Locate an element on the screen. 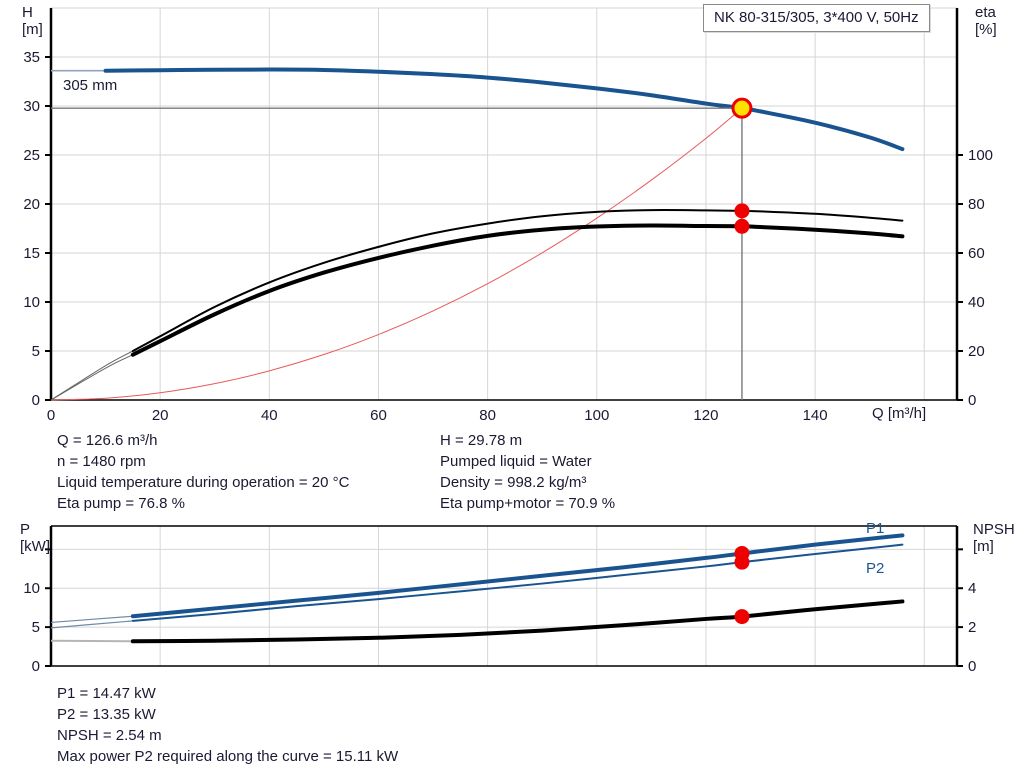 This screenshot has height=781, width=1024. duty-point-marker is located at coordinates (742, 108).